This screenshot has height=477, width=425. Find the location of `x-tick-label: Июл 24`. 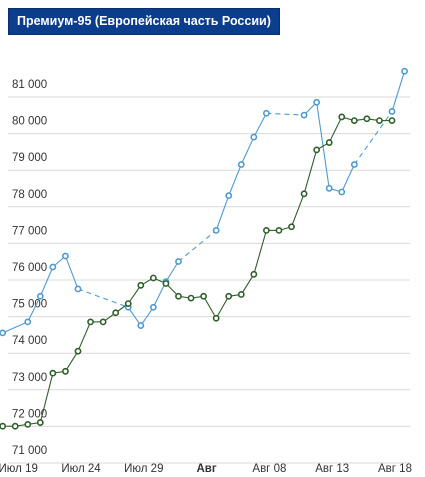

x-tick-label: Июл 24 is located at coordinates (81, 469).